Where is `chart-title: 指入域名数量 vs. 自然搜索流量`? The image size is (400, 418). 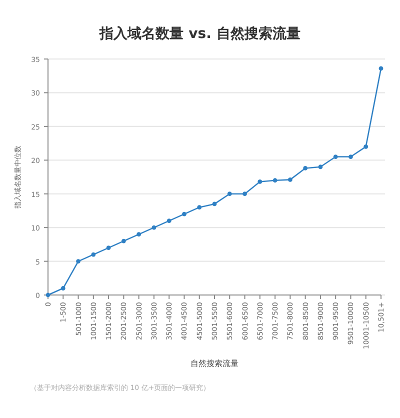 chart-title: 指入域名数量 vs. 自然搜索流量 is located at coordinates (199, 33).